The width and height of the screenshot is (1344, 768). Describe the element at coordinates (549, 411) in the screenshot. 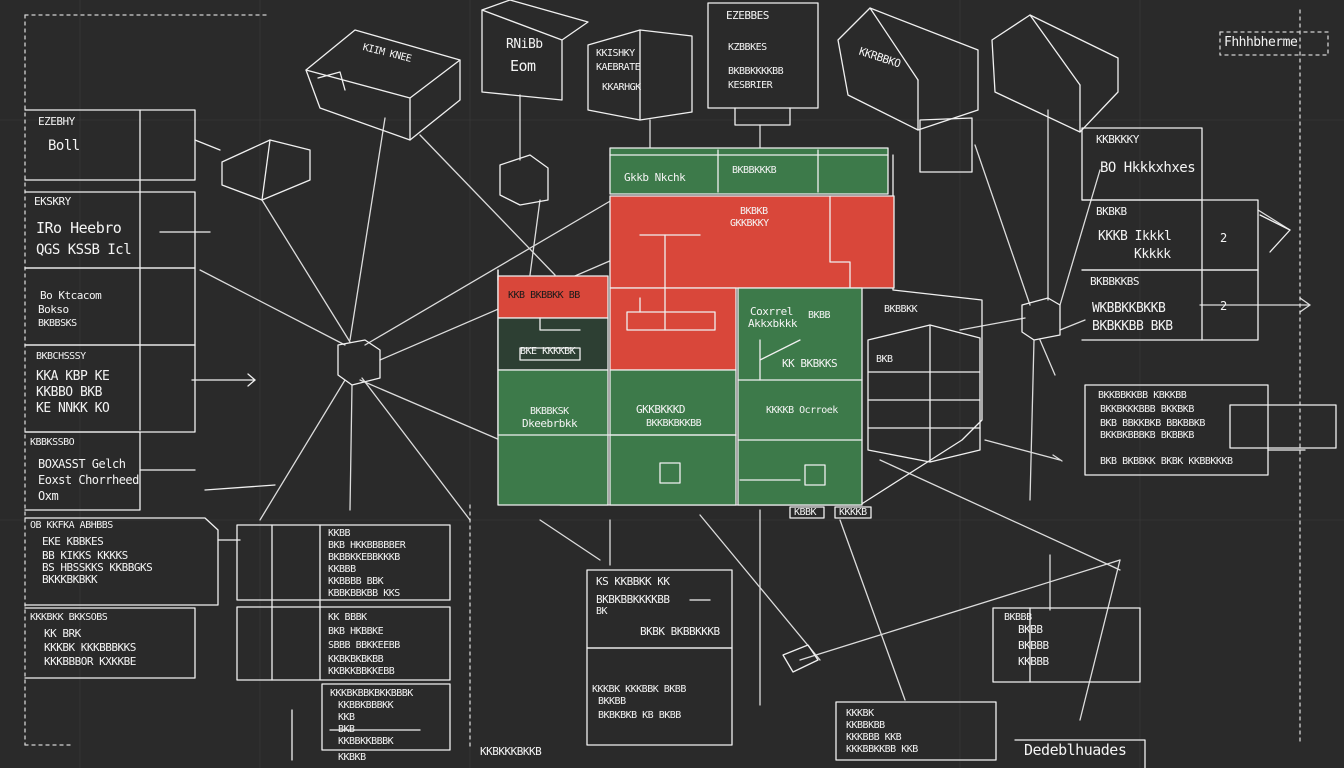

I see `green-left-label-1: BKBBKSK` at that location.